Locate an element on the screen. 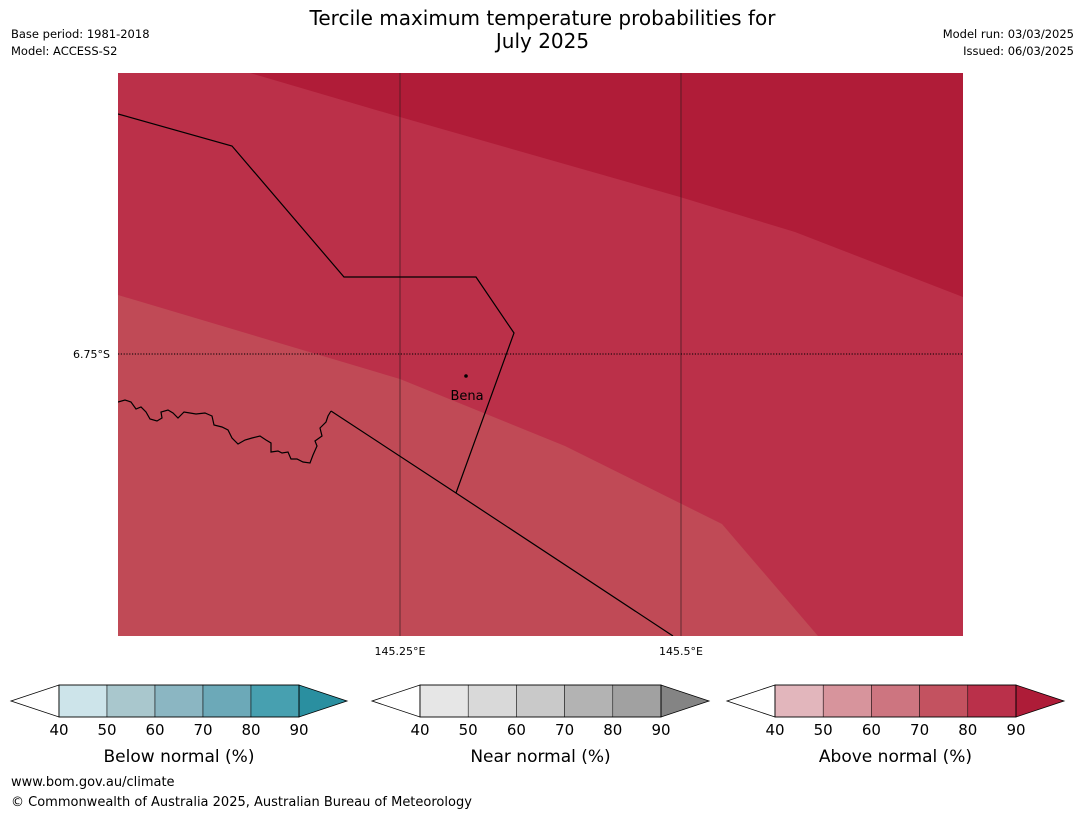 This screenshot has width=1085, height=816. lat-label: 6.75°S is located at coordinates (91, 354).